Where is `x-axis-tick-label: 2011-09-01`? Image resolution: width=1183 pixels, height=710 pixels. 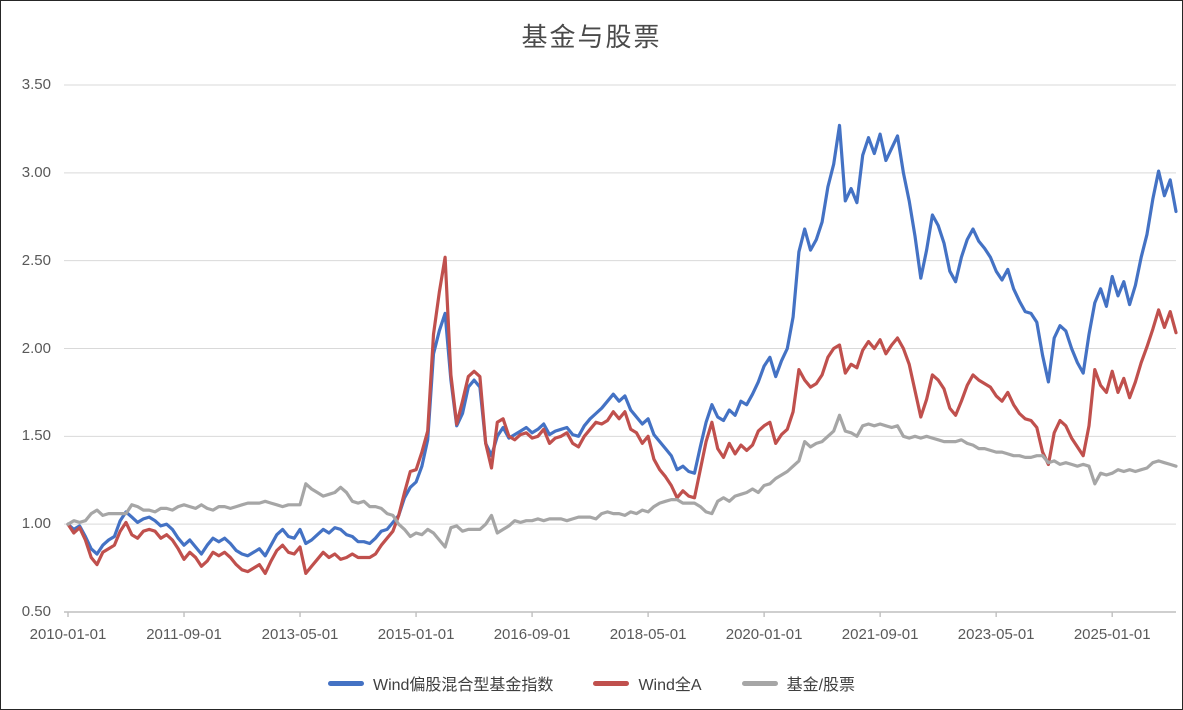
x-axis-tick-label: 2011-09-01 is located at coordinates (184, 634).